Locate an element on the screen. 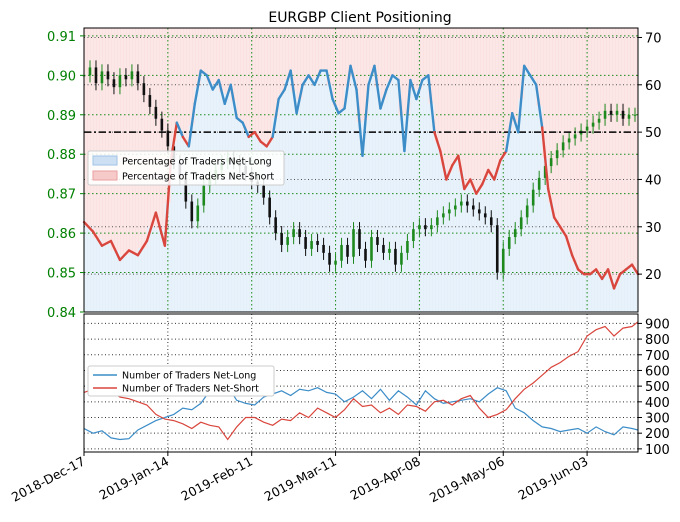 The image size is (680, 522). bottom-legend-box is located at coordinates (181, 381).